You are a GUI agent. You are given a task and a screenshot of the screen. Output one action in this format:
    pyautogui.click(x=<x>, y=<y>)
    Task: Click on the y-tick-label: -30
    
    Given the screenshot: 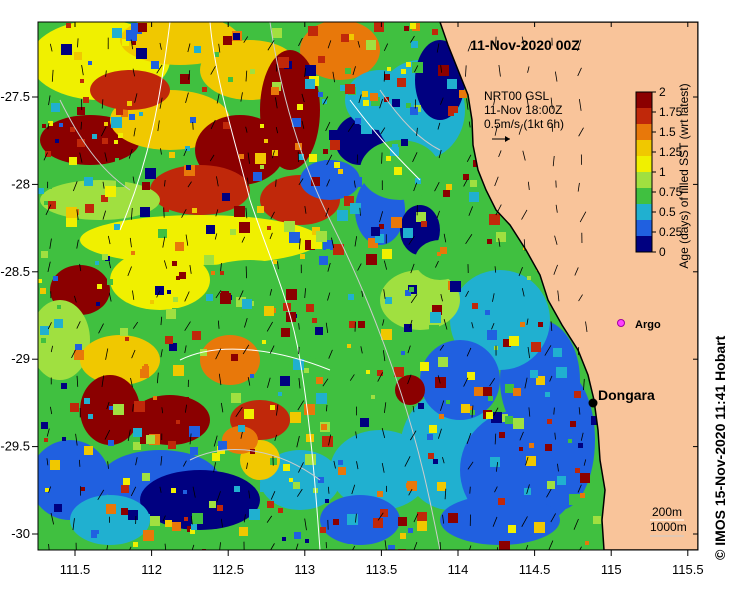 What is the action you would take?
    pyautogui.click(x=20, y=533)
    